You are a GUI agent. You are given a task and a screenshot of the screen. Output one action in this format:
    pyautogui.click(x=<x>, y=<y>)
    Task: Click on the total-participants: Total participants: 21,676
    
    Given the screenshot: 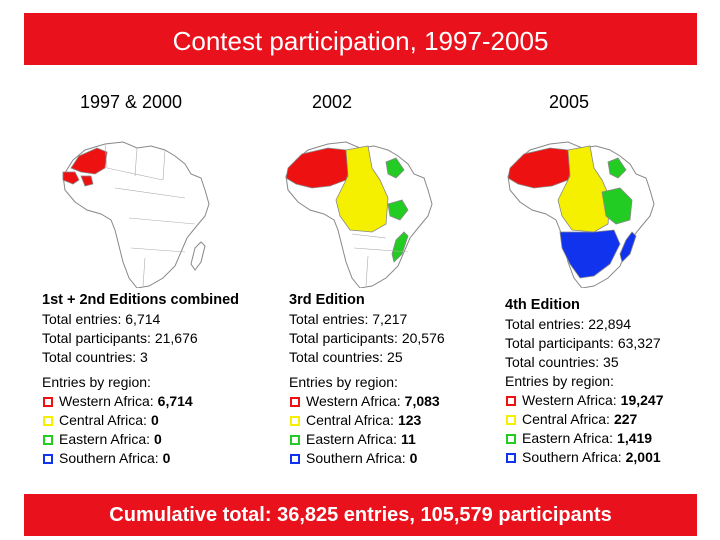 What is the action you would take?
    pyautogui.click(x=120, y=338)
    